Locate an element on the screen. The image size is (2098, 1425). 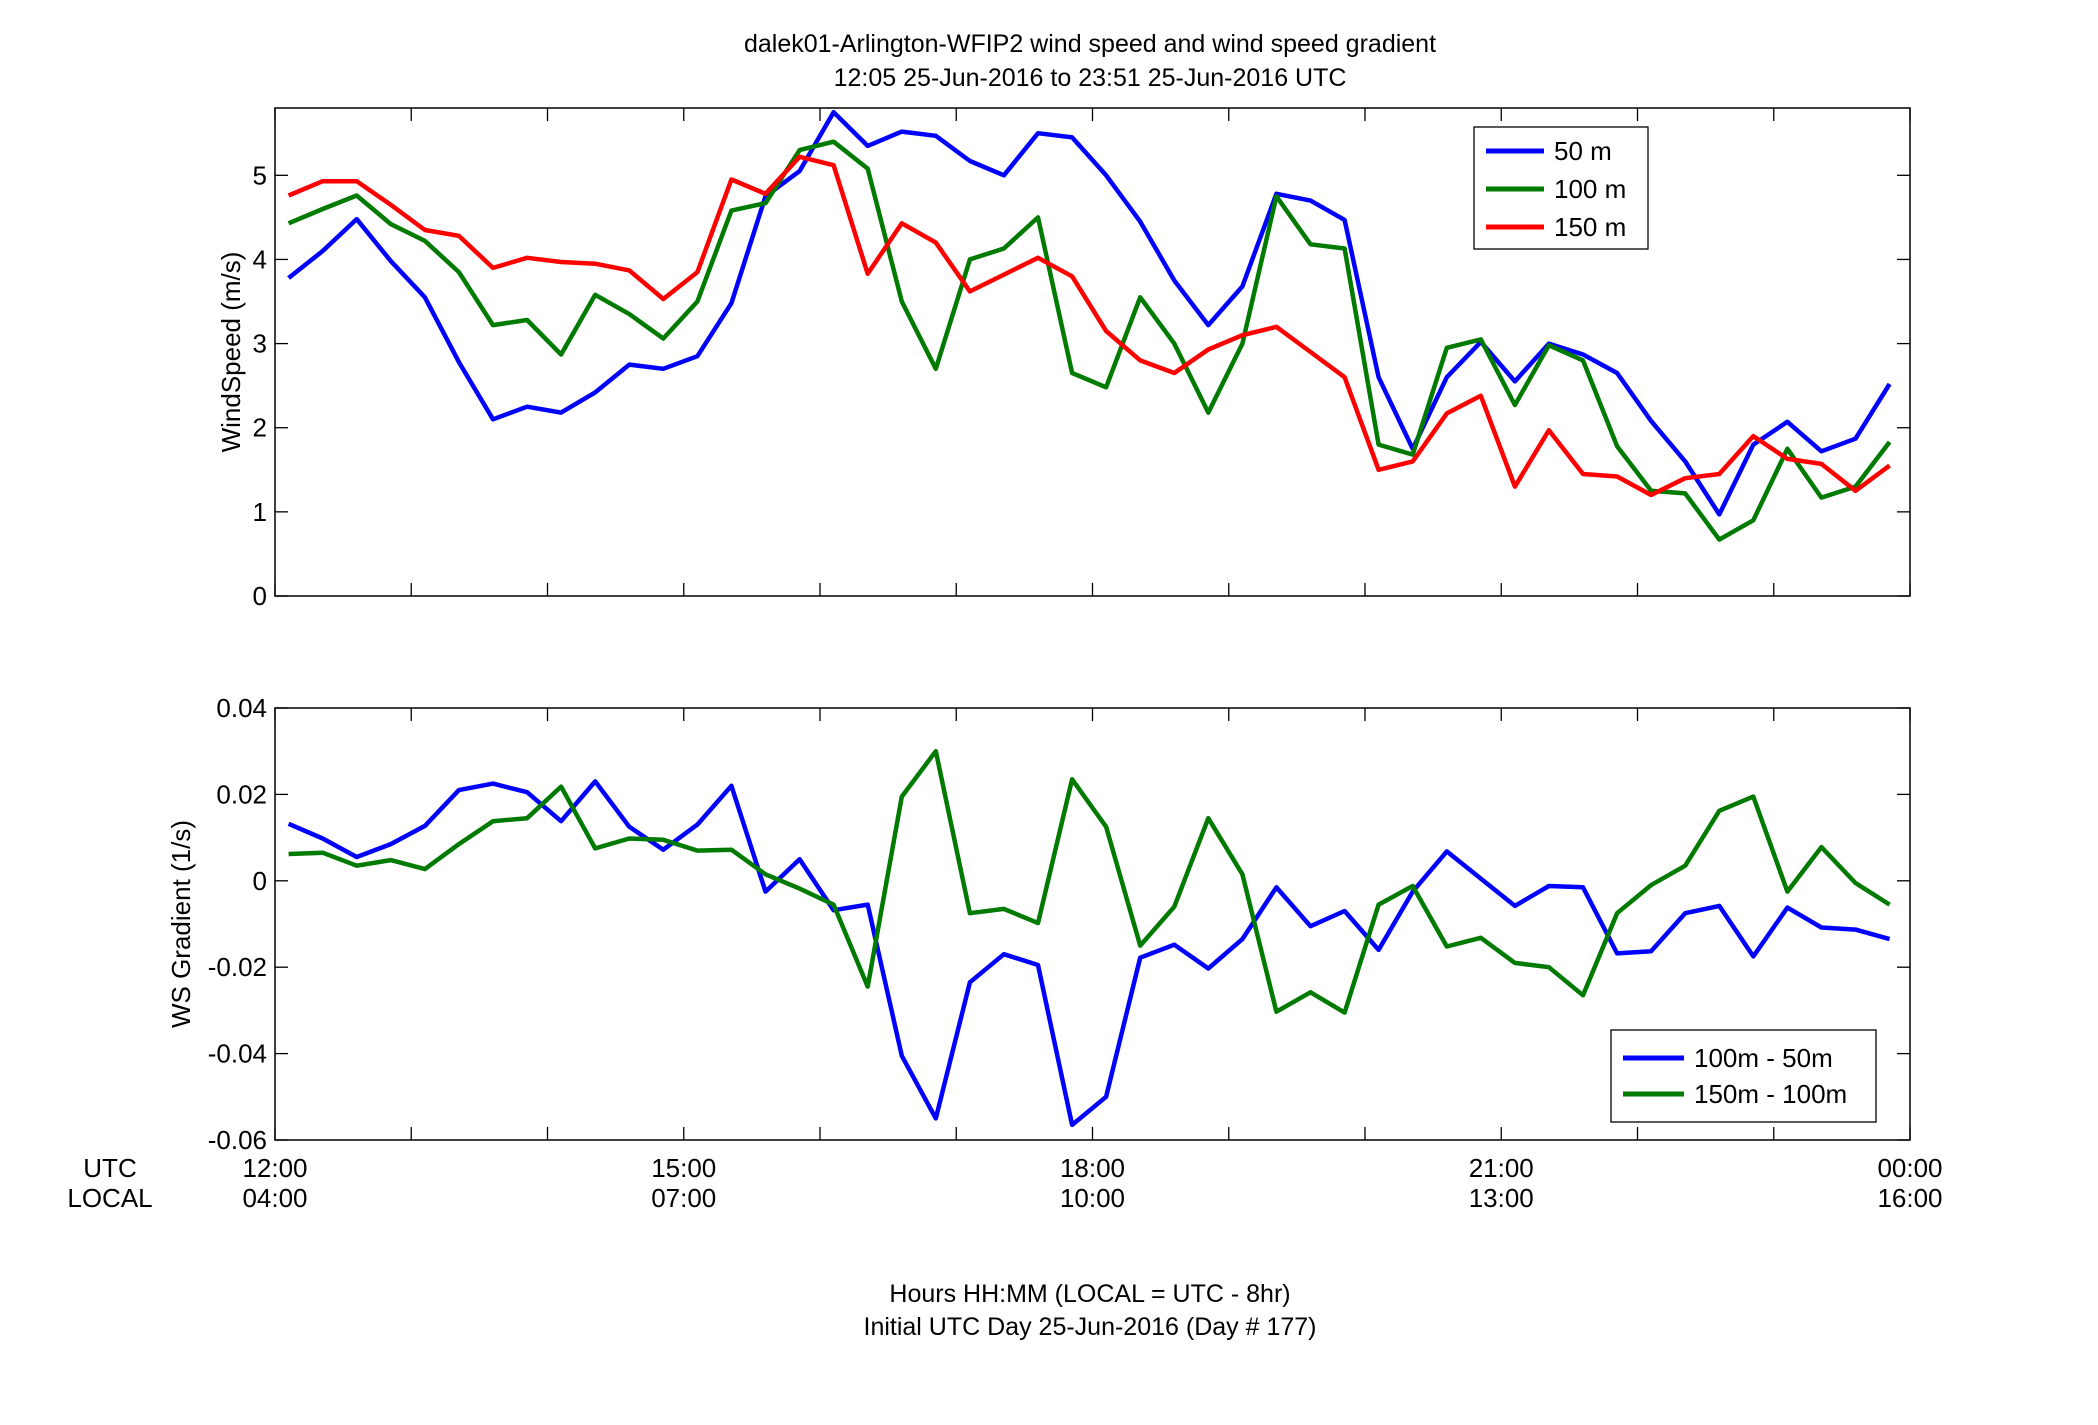
grad-y-tick-label: -0.02 is located at coordinates (237, 967).